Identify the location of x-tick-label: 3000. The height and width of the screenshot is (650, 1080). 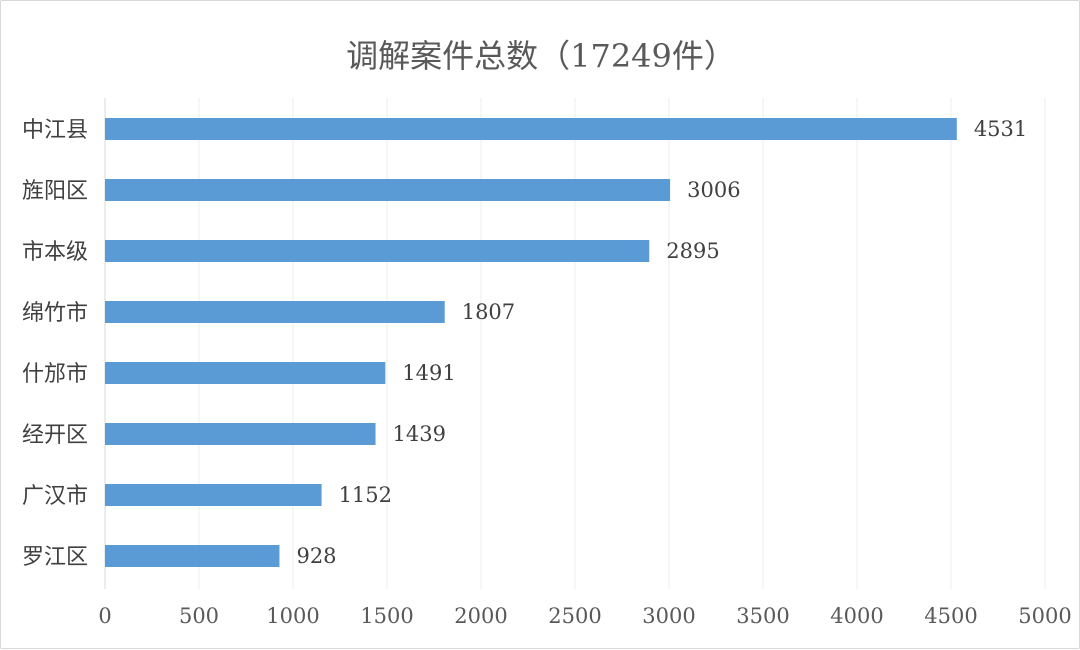
(668, 616).